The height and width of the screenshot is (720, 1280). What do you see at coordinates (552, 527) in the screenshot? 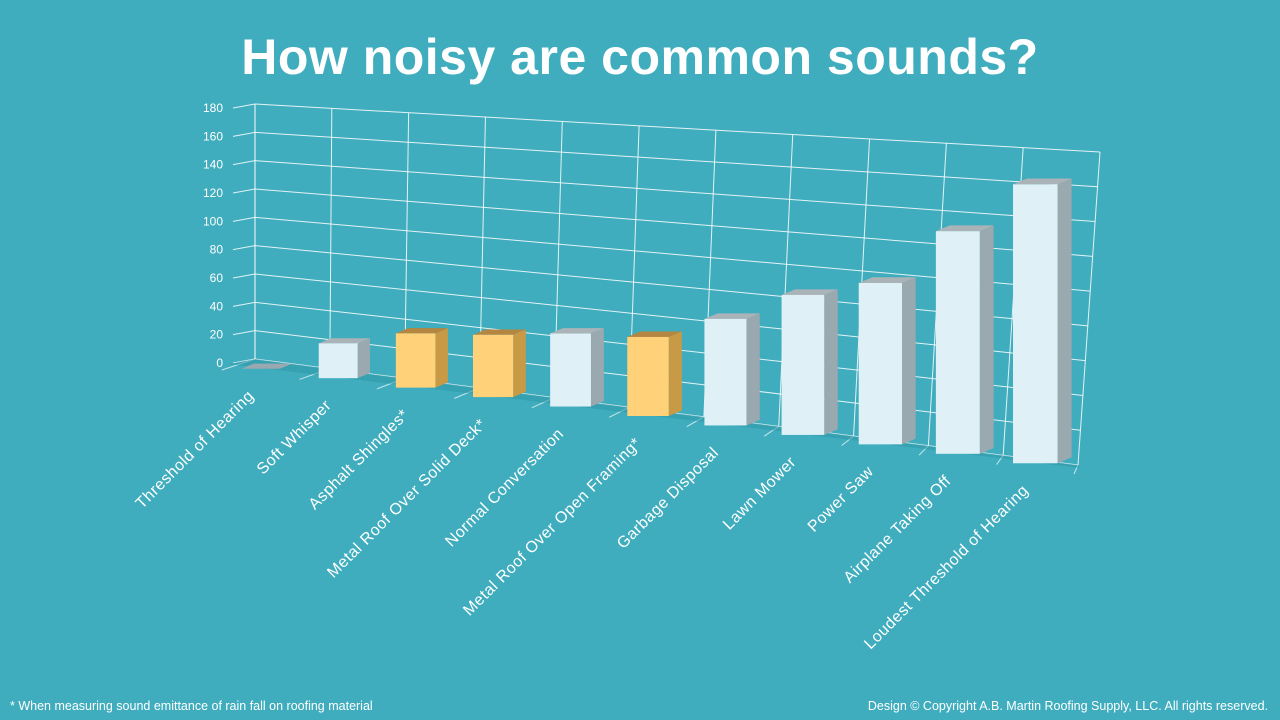
I see `x-tick-label: Metal Roof Over Open Framing*` at bounding box center [552, 527].